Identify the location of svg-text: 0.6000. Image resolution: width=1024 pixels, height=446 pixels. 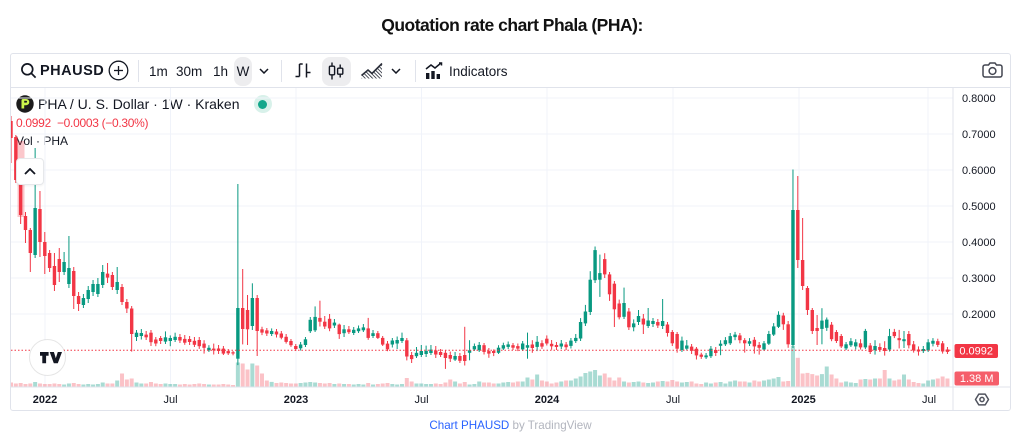
(979, 171).